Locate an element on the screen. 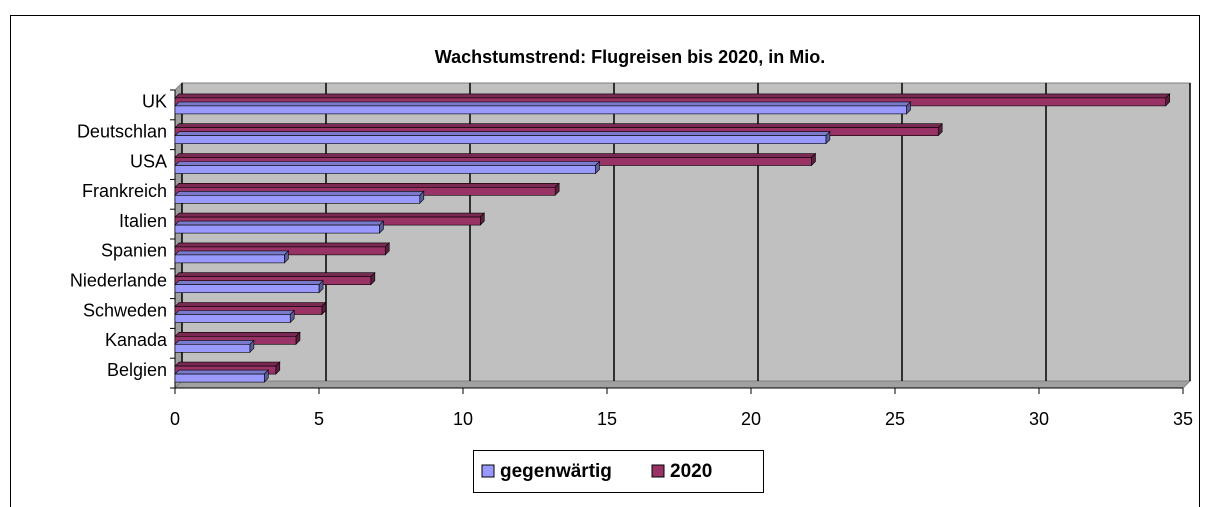 This screenshot has height=507, width=1210. x-tick-label: 5 is located at coordinates (319, 419).